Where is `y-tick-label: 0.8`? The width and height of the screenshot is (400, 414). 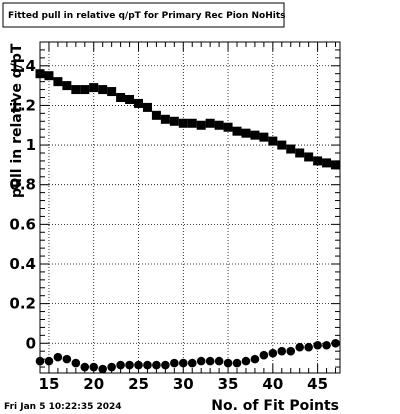 y-tick-label: 0.8 is located at coordinates (22, 185).